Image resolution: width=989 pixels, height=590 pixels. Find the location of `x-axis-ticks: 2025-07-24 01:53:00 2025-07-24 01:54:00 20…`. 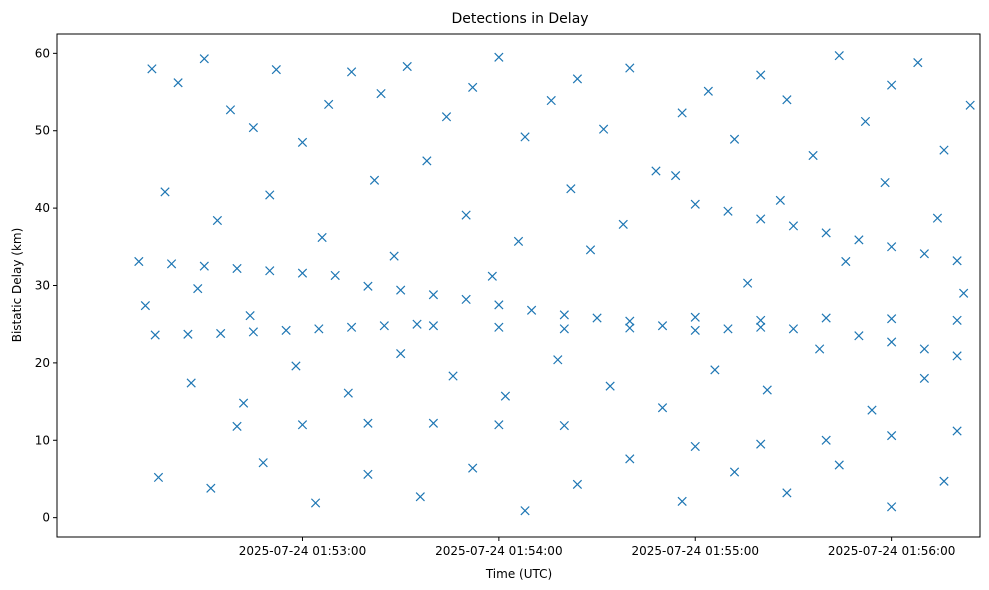

x-axis-ticks: 2025-07-24 01:53:00 2025-07-24 01:54:00 20… is located at coordinates (597, 547).